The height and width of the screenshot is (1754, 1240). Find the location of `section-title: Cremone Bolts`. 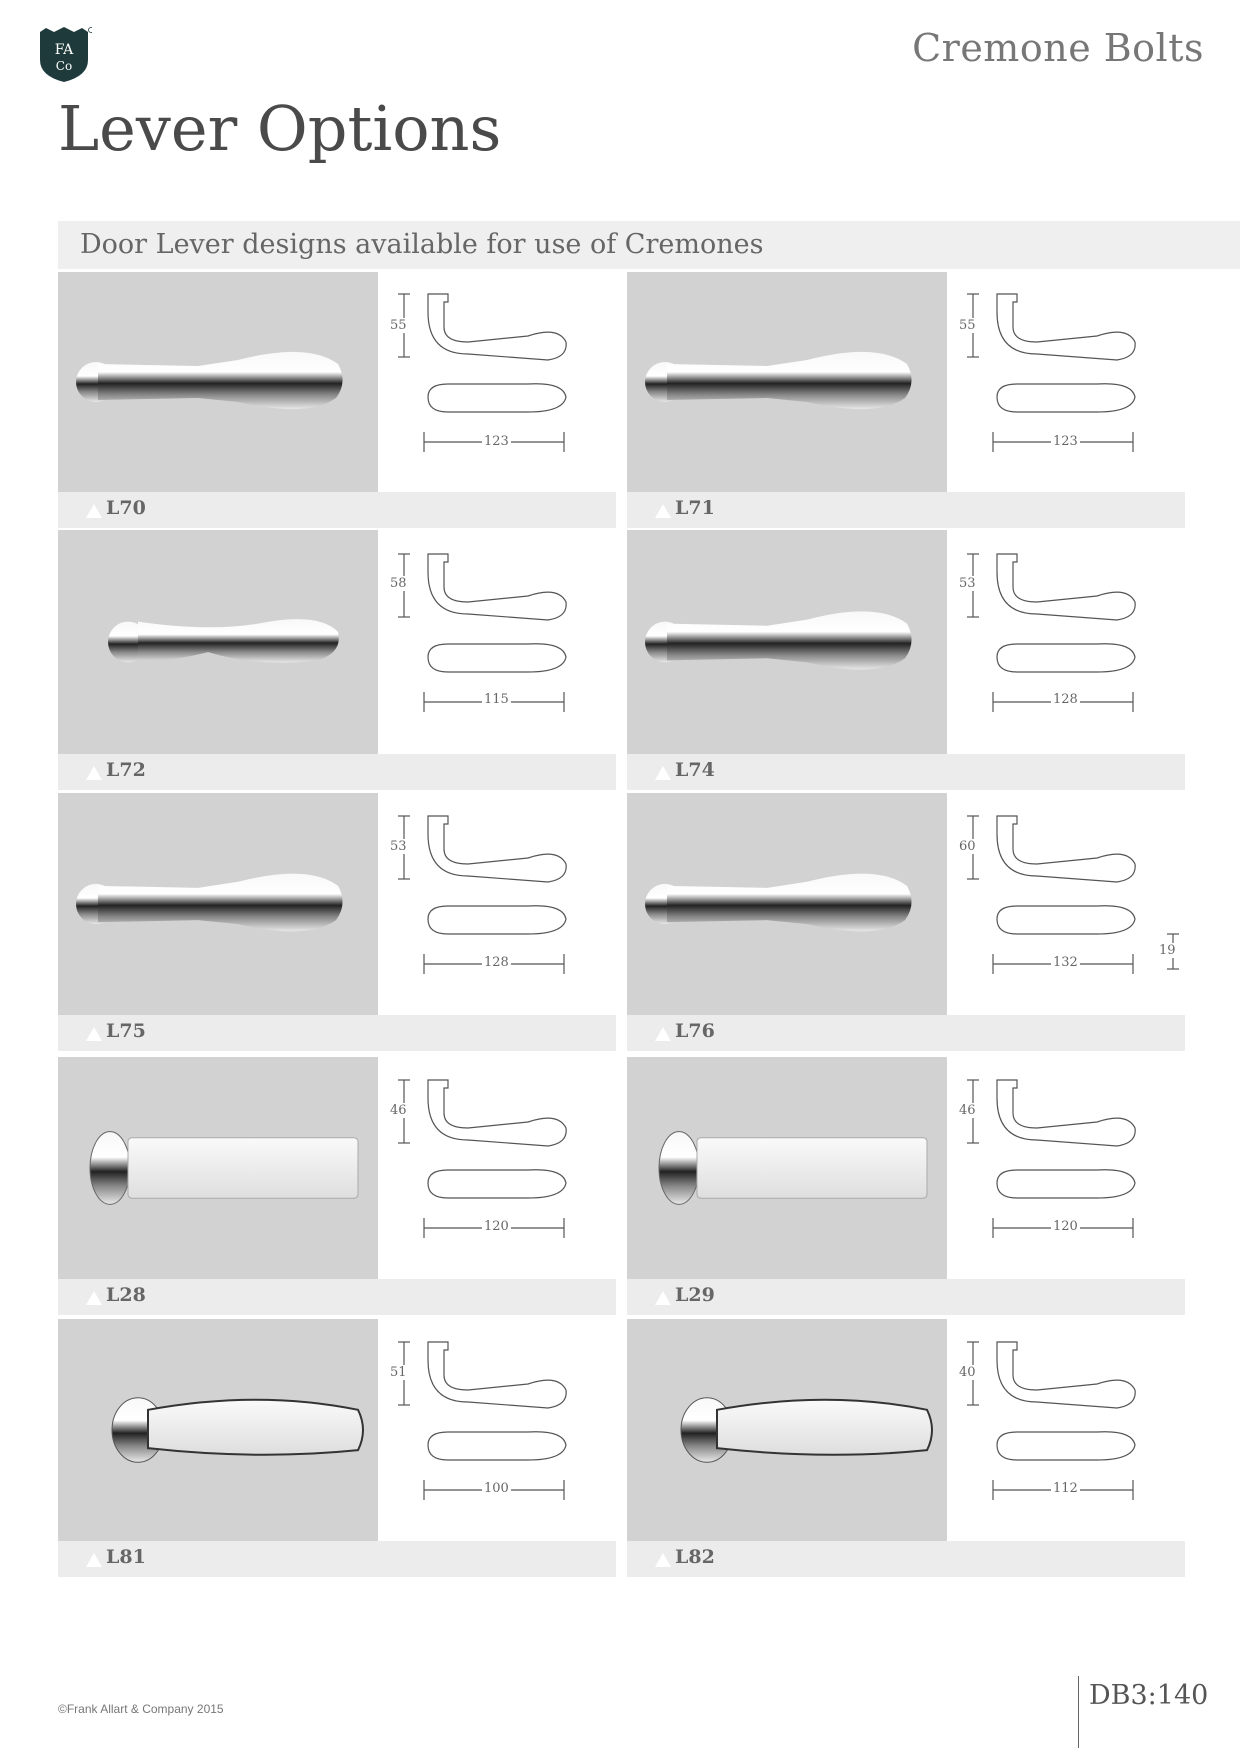

section-title: Cremone Bolts is located at coordinates (1058, 48).